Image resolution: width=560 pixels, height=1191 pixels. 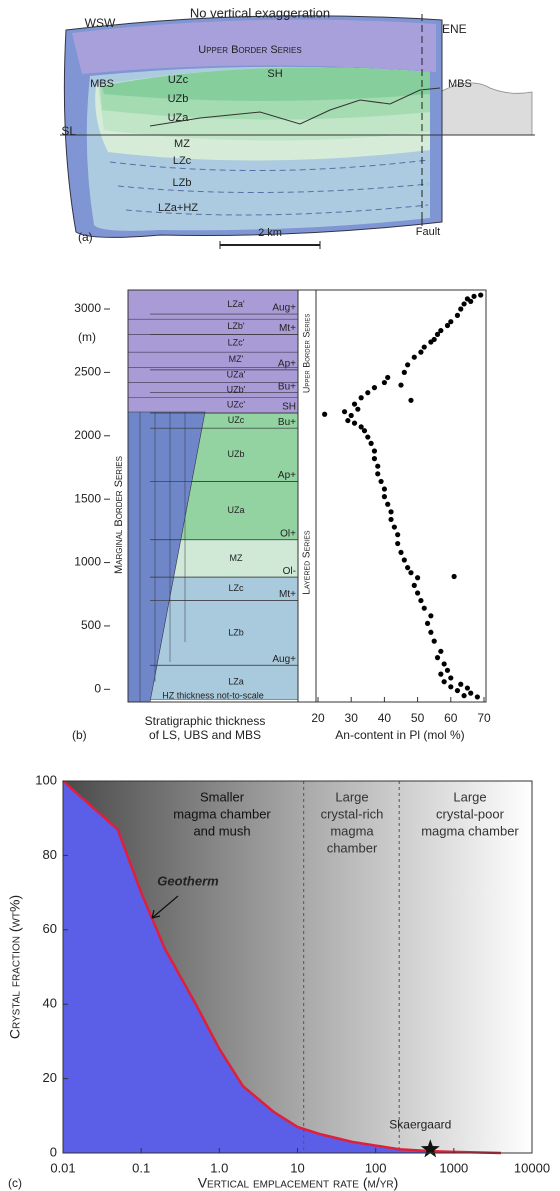 I want to click on region-label: Smaller, so click(x=222, y=796).